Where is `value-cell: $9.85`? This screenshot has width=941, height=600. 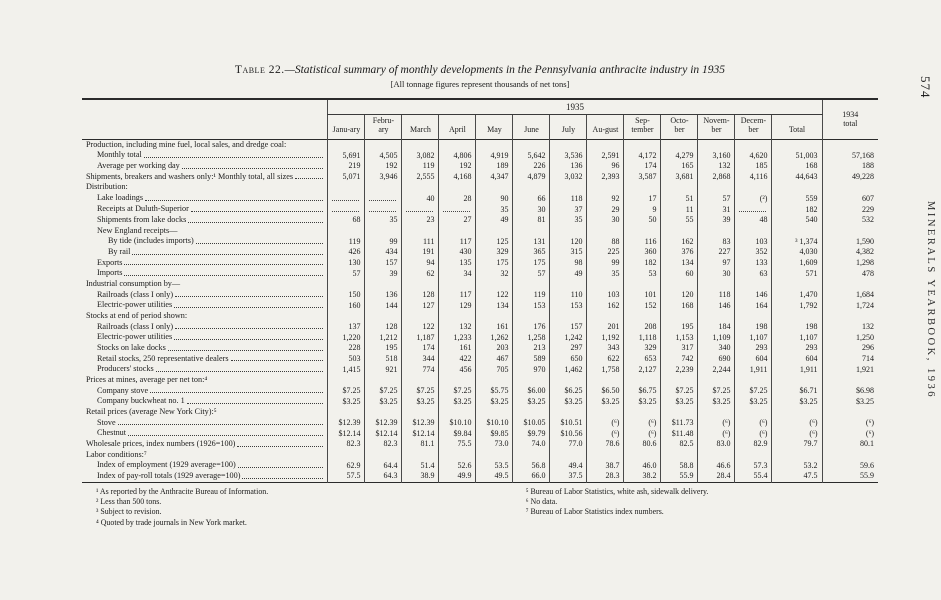 value-cell: $9.85 is located at coordinates (494, 434).